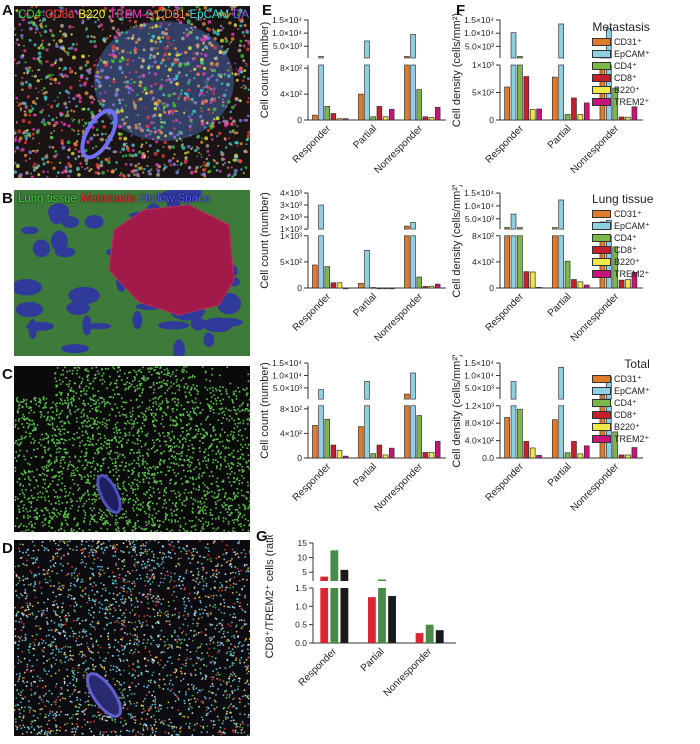 This screenshot has height=744, width=700. I want to click on y-tick-label: 4×10³, so click(291, 193).